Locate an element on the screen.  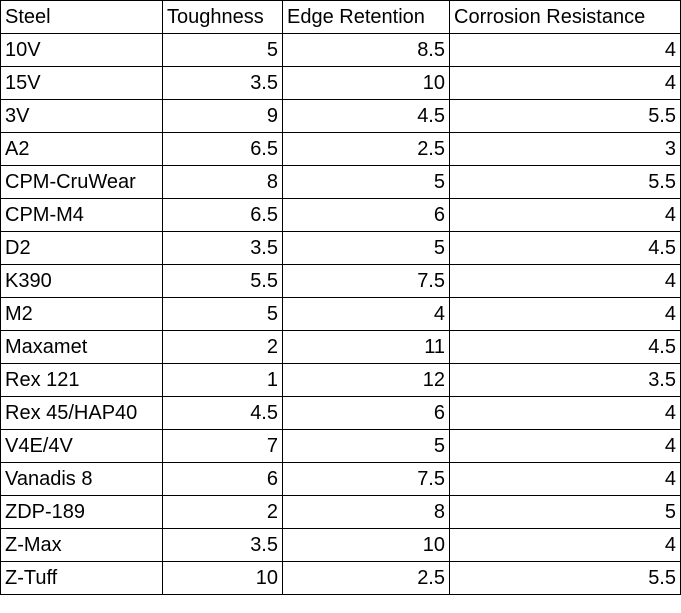
table-row: D2 3.5 5 4.5 is located at coordinates (340, 248).